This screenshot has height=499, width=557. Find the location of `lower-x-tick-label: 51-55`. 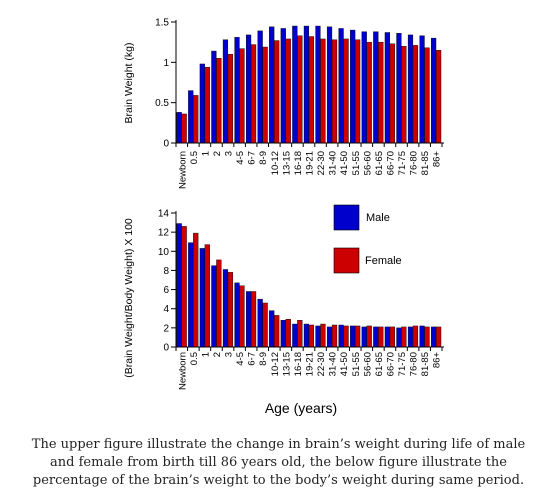

lower-x-tick-label: 51-55 is located at coordinates (356, 364).